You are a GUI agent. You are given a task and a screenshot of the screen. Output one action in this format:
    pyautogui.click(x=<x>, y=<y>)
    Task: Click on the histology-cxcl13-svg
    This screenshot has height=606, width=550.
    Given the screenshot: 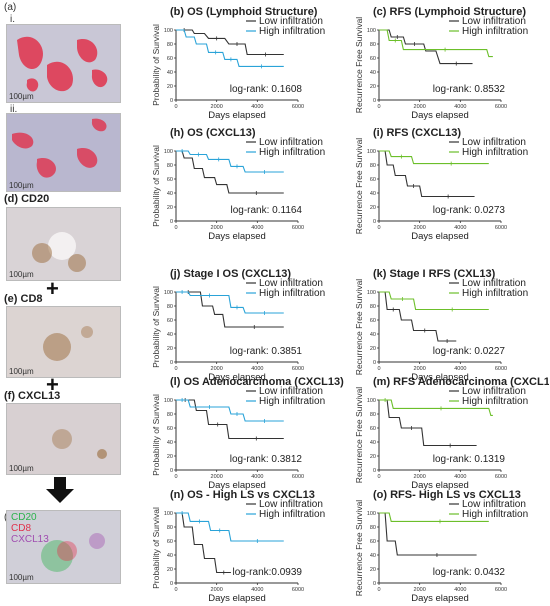 What is the action you would take?
    pyautogui.click(x=63, y=439)
    